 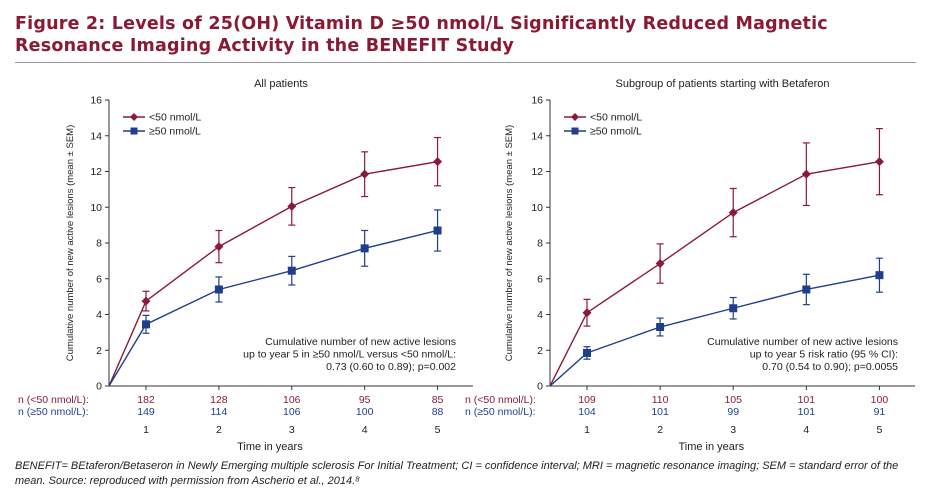 I want to click on risk-table-value: 149, so click(x=146, y=412).